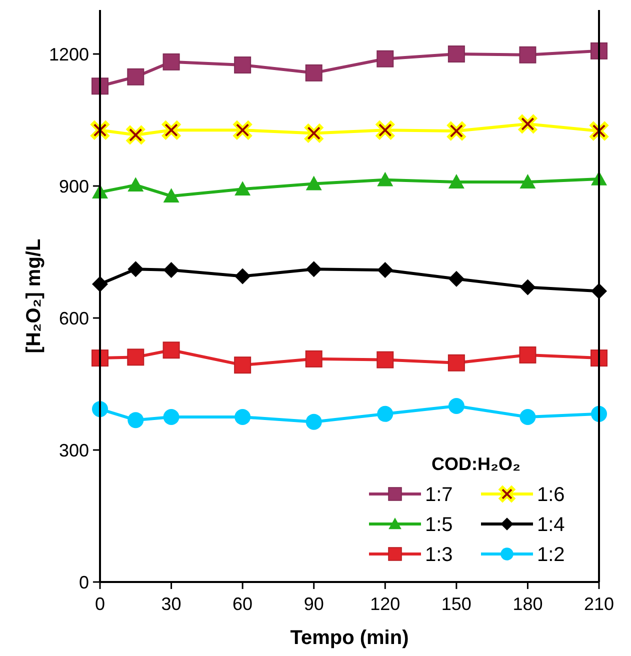 The height and width of the screenshot is (656, 631). I want to click on y-tick-label: 900, so click(73, 186).